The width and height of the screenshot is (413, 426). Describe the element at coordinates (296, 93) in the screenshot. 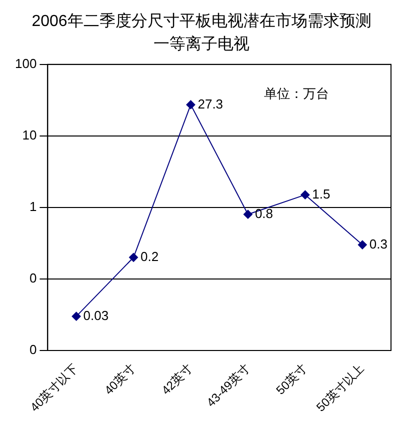

I see `annotation: 单位：万台` at that location.